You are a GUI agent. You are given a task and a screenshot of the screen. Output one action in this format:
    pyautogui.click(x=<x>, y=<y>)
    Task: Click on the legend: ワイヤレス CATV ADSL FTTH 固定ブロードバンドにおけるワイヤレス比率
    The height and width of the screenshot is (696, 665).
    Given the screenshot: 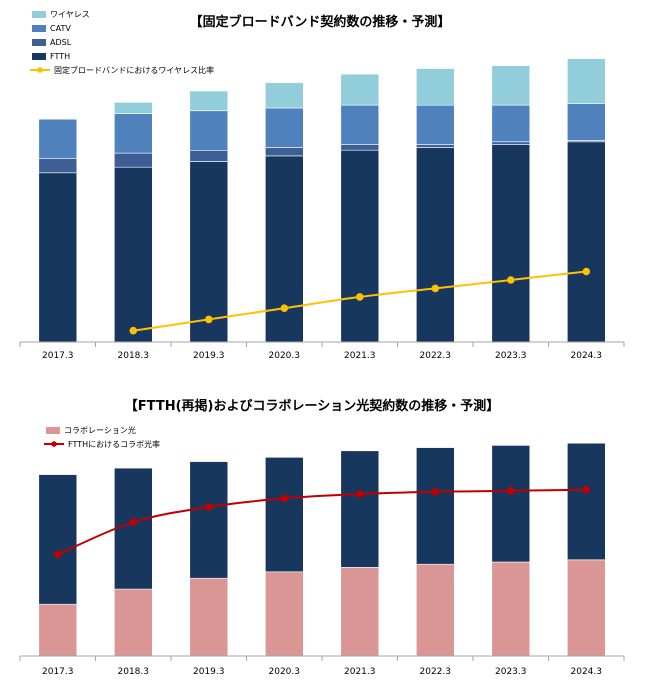 What is the action you would take?
    pyautogui.click(x=122, y=42)
    